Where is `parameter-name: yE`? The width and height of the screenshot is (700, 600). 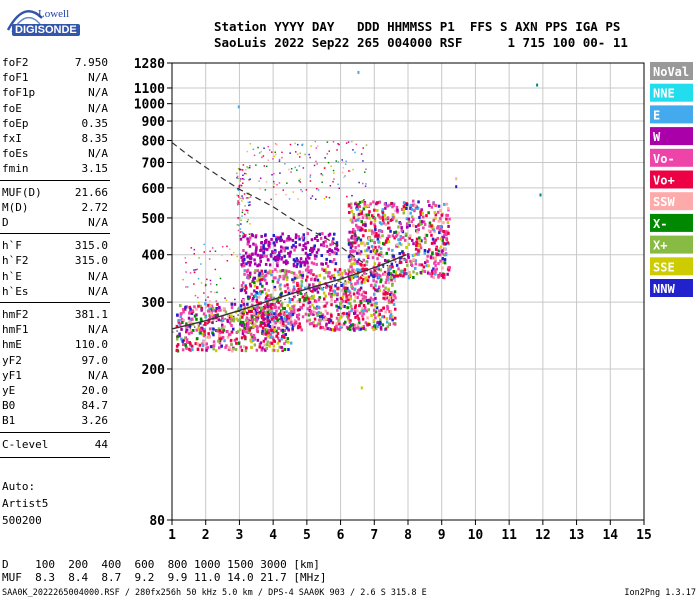
parameter-name: yE is located at coordinates (9, 390).